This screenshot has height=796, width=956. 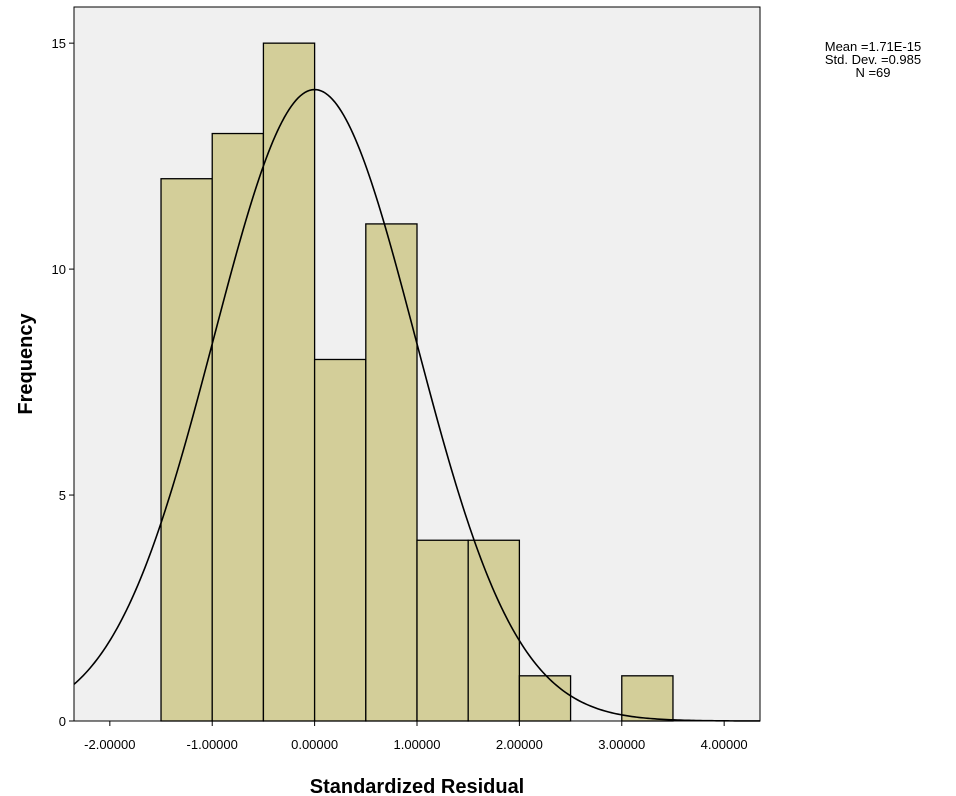 What do you see at coordinates (59, 43) in the screenshot?
I see `y-tick-label: 15` at bounding box center [59, 43].